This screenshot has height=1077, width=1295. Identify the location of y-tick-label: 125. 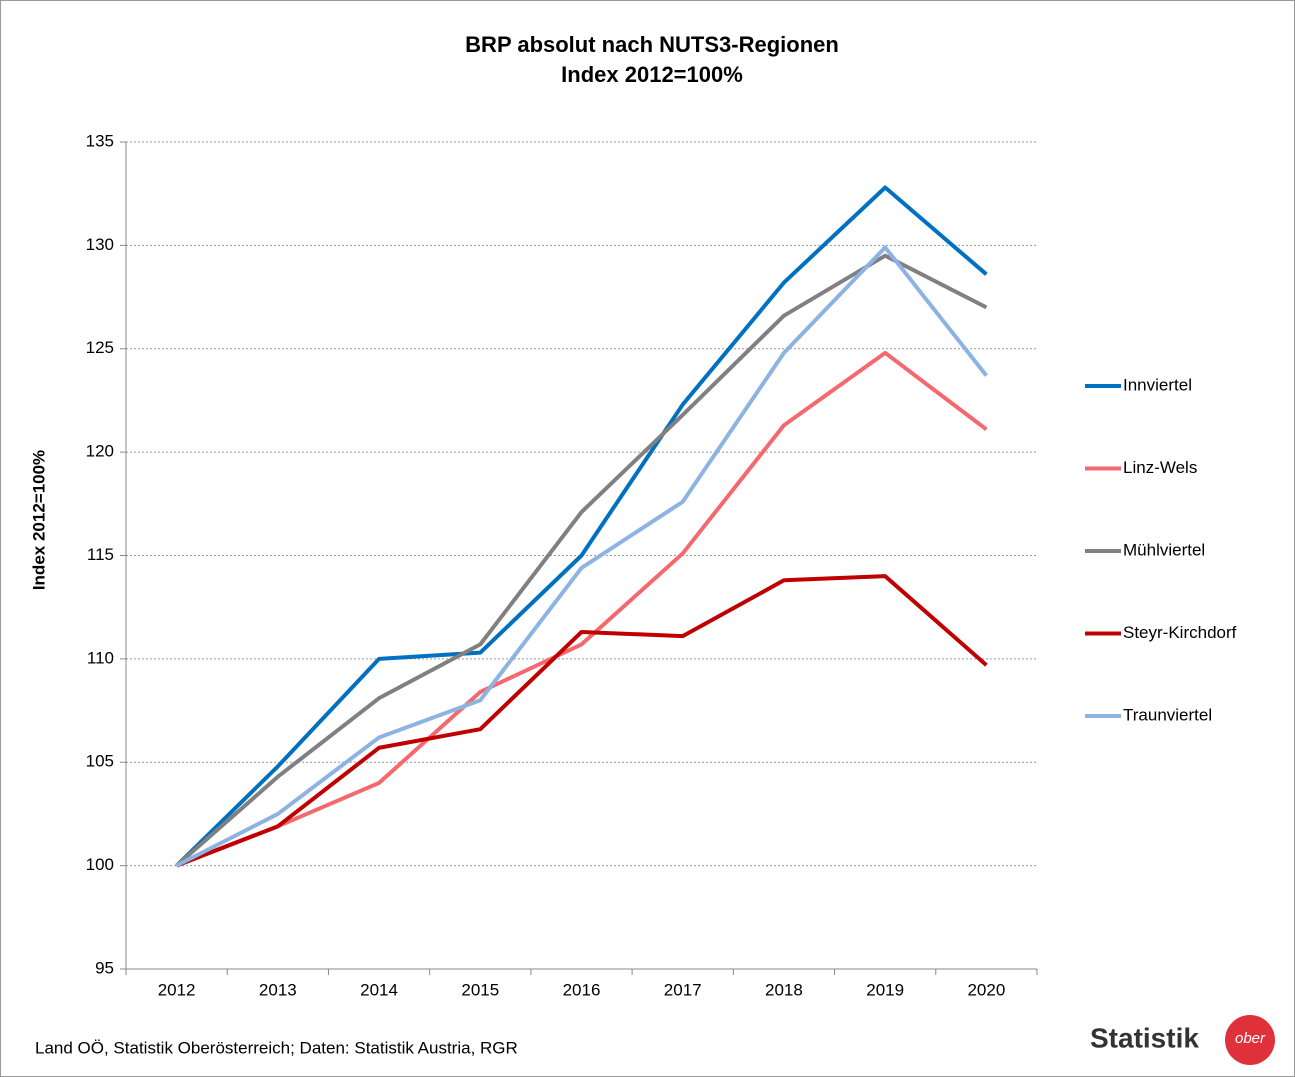
(100, 347).